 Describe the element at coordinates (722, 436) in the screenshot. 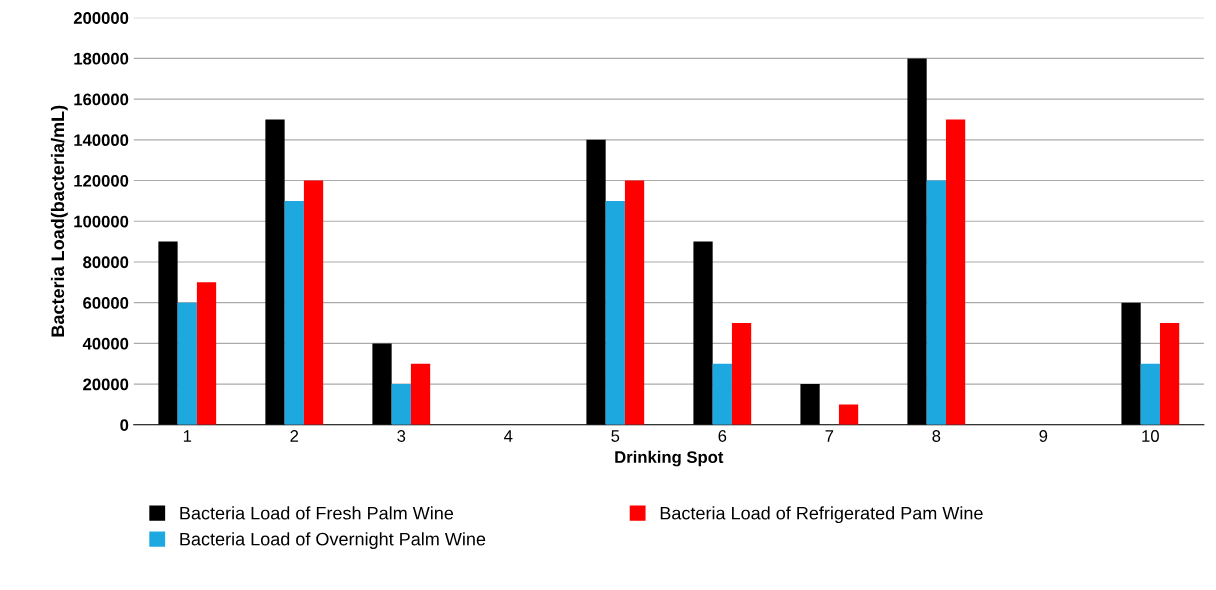

I see `x-tick-label: 6` at that location.